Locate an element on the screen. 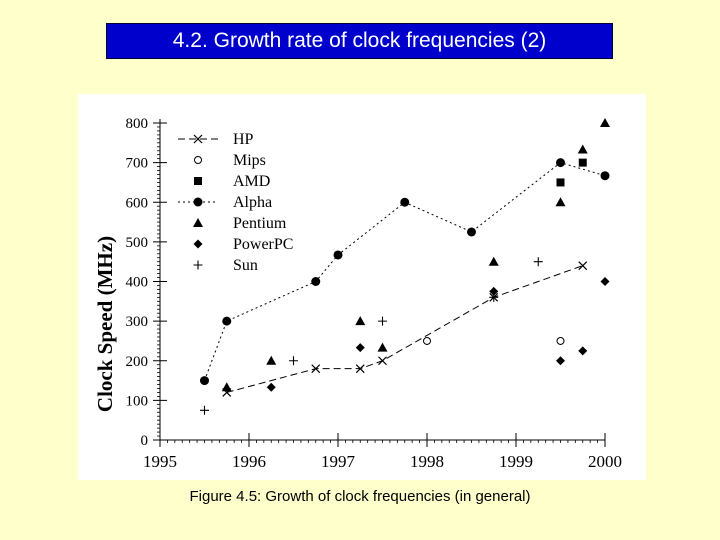 This screenshot has height=540, width=720. legend-entry-amd: AMD is located at coordinates (232, 181).